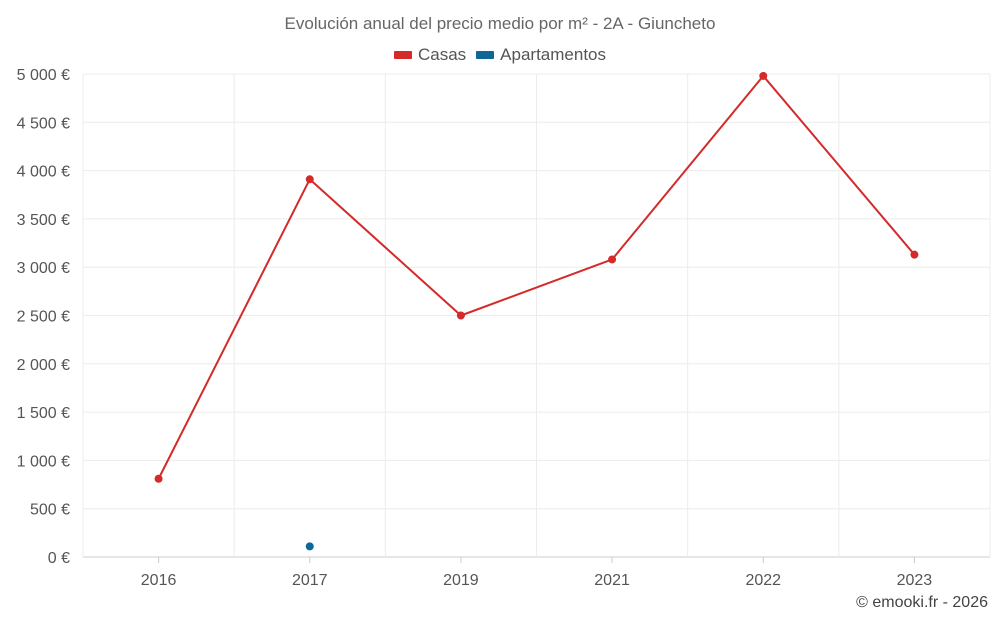 This screenshot has height=625, width=1000. I want to click on y-tick-label: 3 000 €, so click(43, 268).